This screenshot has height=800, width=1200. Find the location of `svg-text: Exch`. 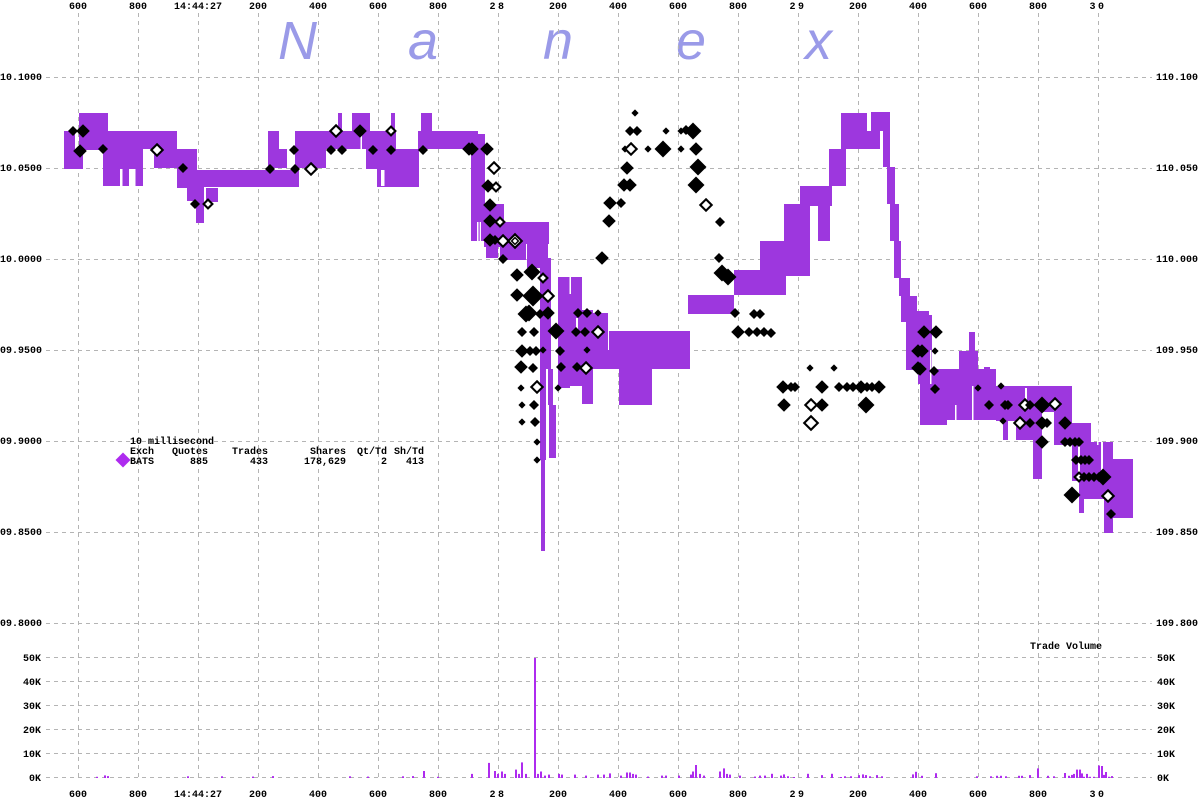

svg-text: Exch is located at coordinates (142, 452).